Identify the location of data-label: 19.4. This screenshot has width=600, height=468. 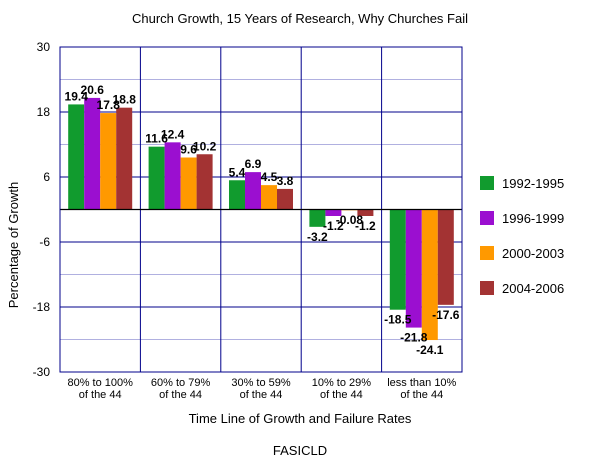
(77, 96).